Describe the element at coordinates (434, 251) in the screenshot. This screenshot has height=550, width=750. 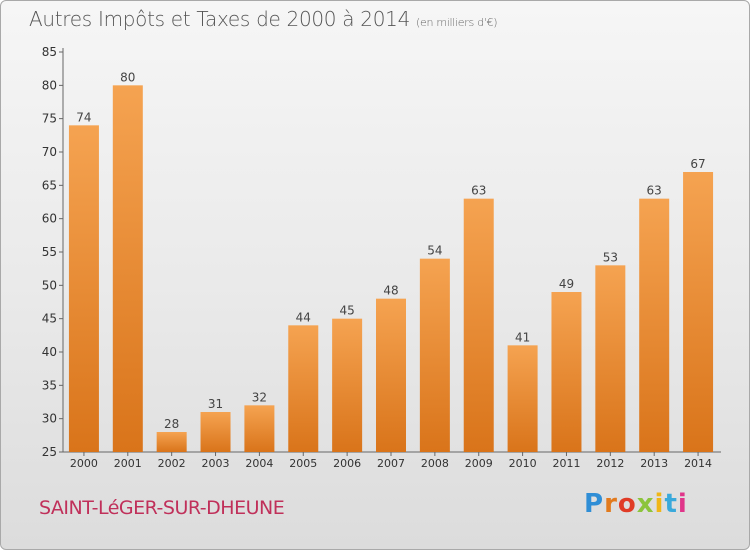
I see `value-label-2008: 54` at that location.